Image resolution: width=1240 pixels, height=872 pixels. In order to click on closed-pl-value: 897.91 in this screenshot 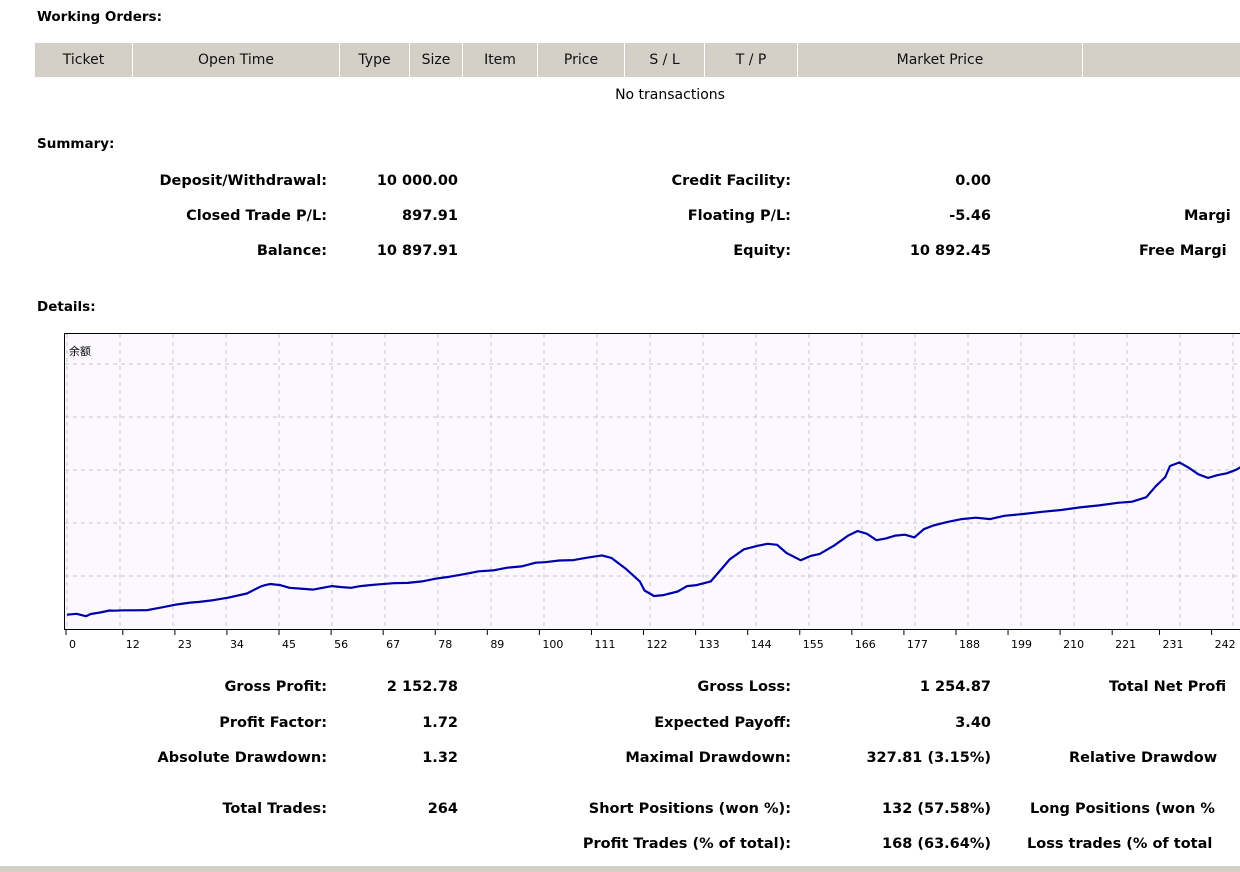, I will do `click(430, 216)`.